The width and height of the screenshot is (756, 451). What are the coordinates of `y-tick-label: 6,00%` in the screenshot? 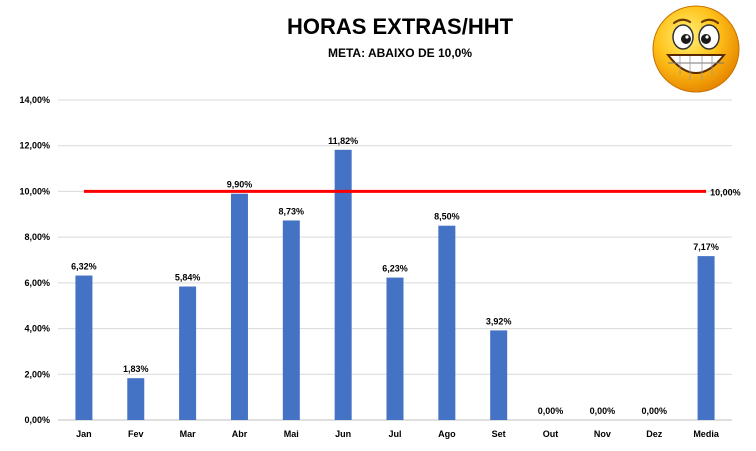 It's located at (37, 283).